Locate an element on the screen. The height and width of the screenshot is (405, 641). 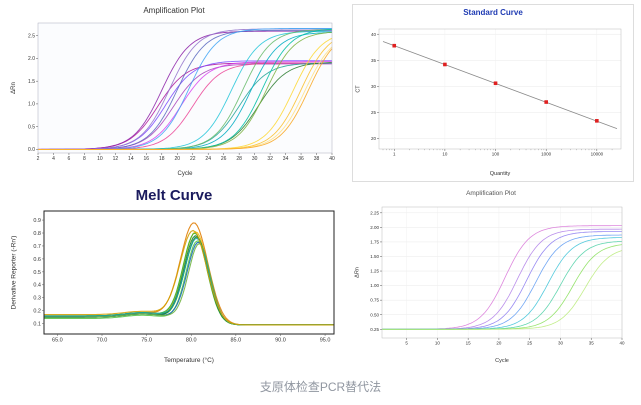
svg-text: 100 is located at coordinates (496, 154).